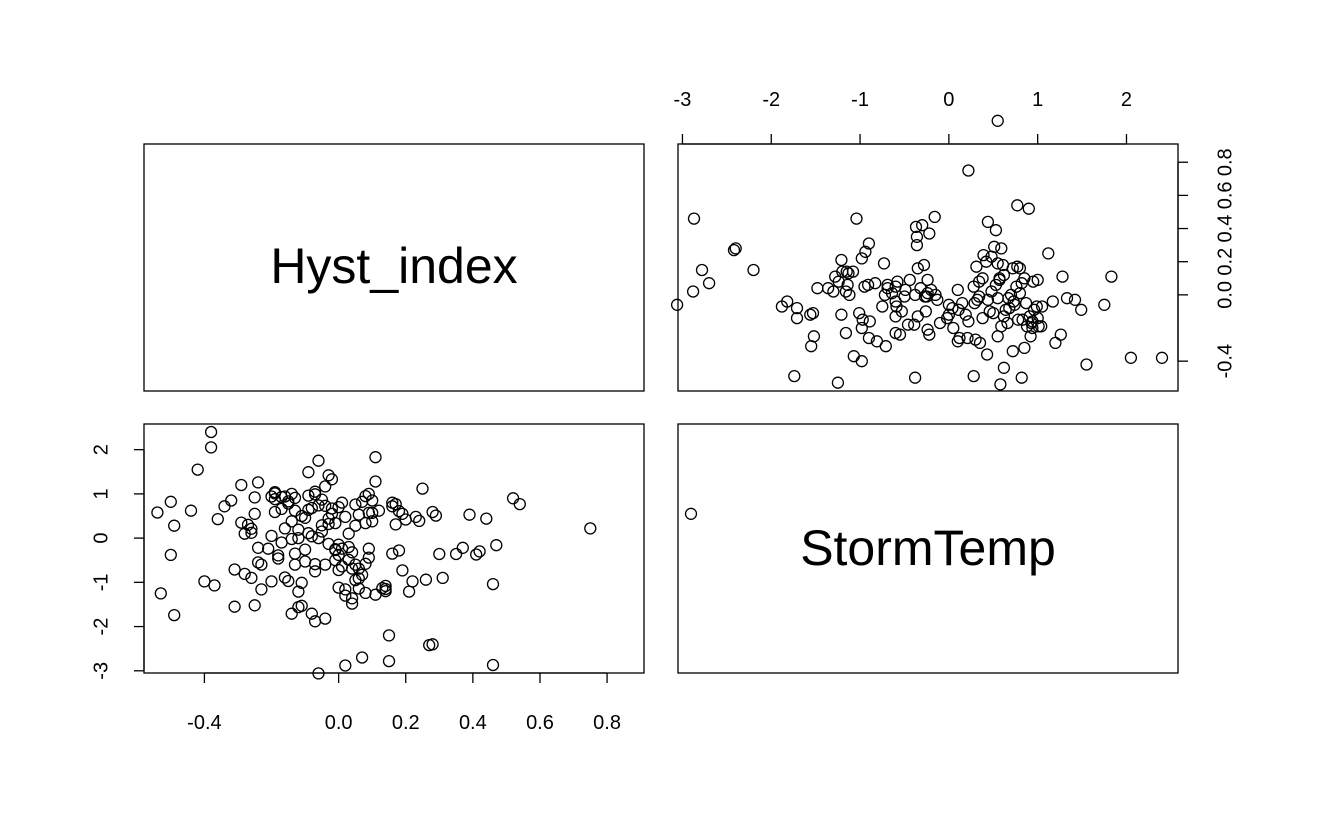  Describe the element at coordinates (683, 100) in the screenshot. I see `tick-label-top-storm-temp: -3` at that location.